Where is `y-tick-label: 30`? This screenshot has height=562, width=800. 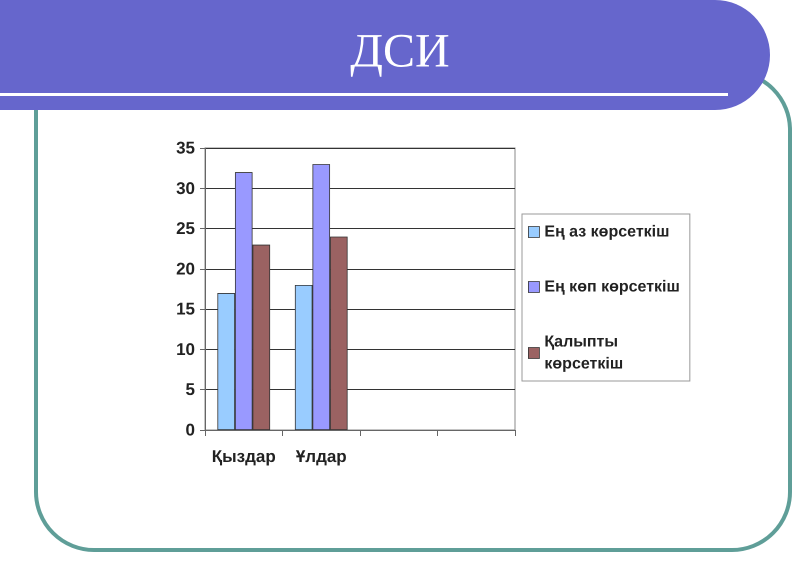
y-tick-label: 30 is located at coordinates (185, 188).